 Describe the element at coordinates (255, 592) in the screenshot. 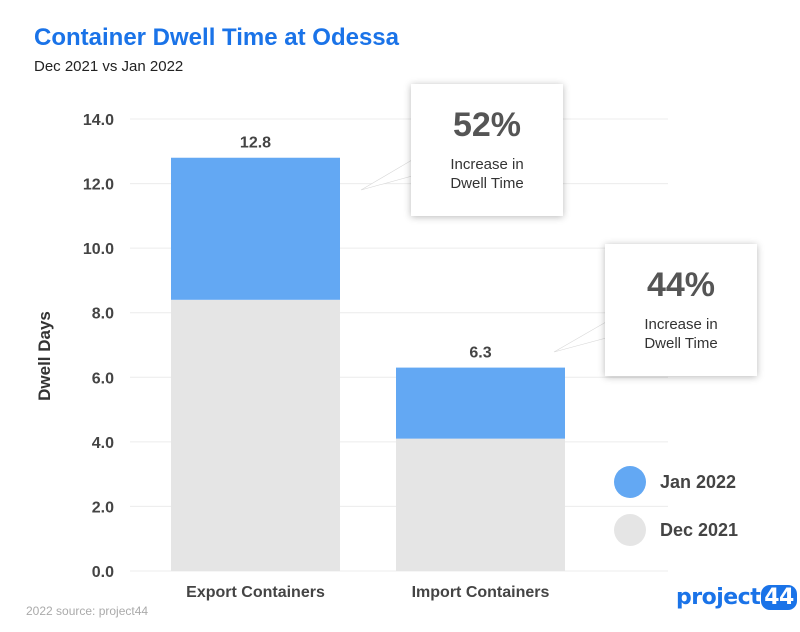

I see `x-tick-label: Export Containers` at that location.